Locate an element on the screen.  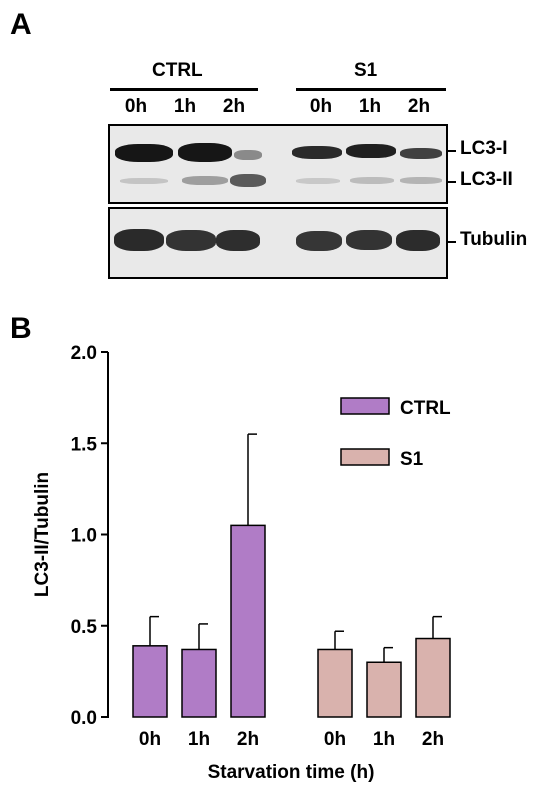
group-line-s1 is located at coordinates (371, 89).